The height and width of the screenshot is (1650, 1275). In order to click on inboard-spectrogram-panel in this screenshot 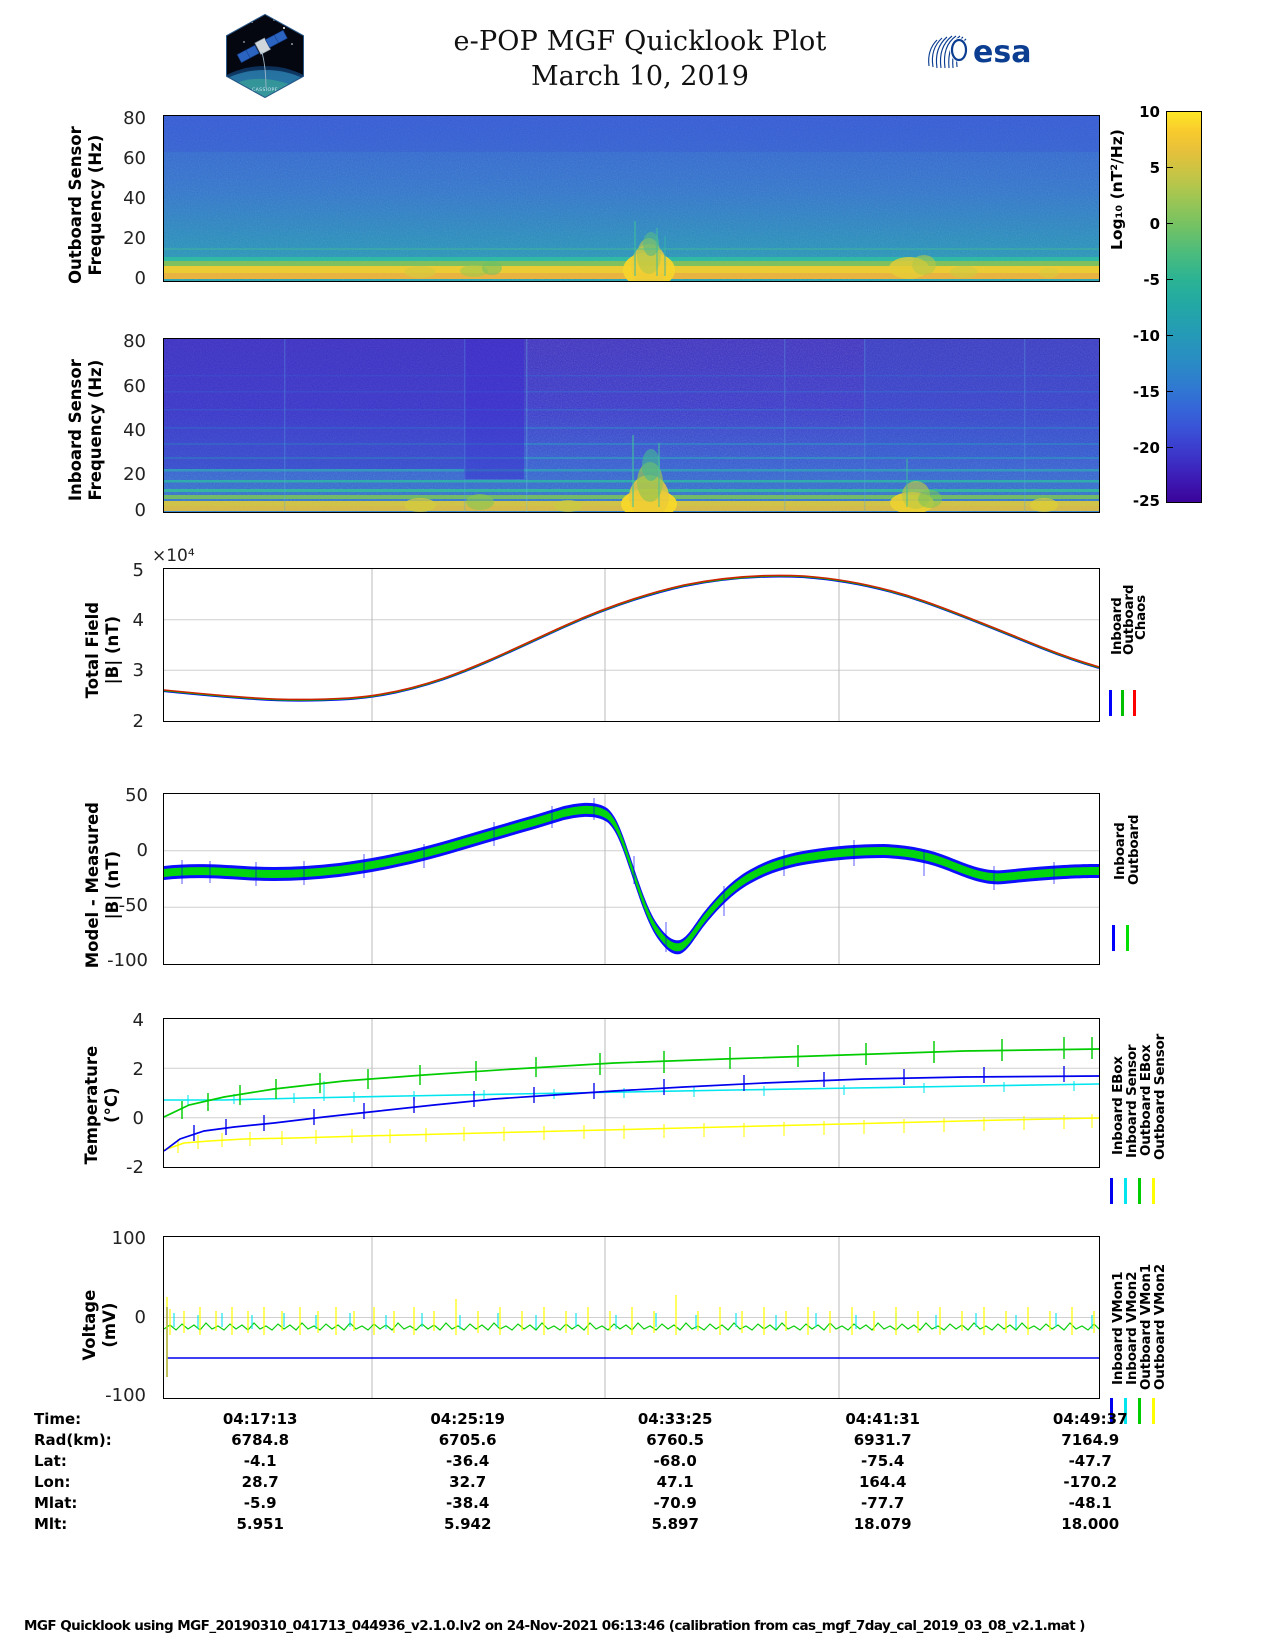, I will do `click(631, 425)`.